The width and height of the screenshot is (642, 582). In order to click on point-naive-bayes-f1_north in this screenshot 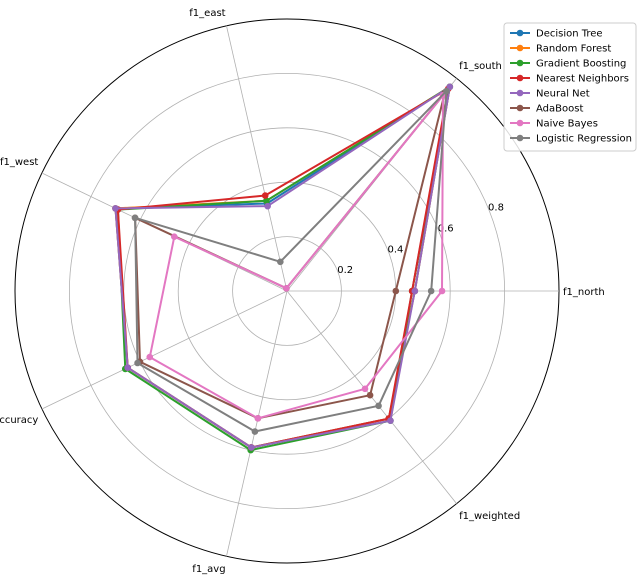, I will do `click(442, 291)`.